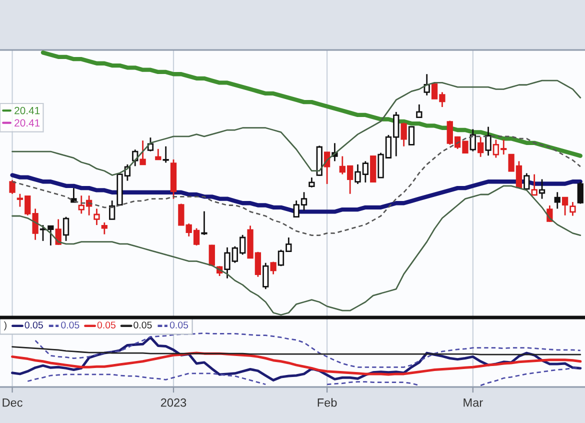  I want to click on x-tick-label: Feb, so click(327, 402).